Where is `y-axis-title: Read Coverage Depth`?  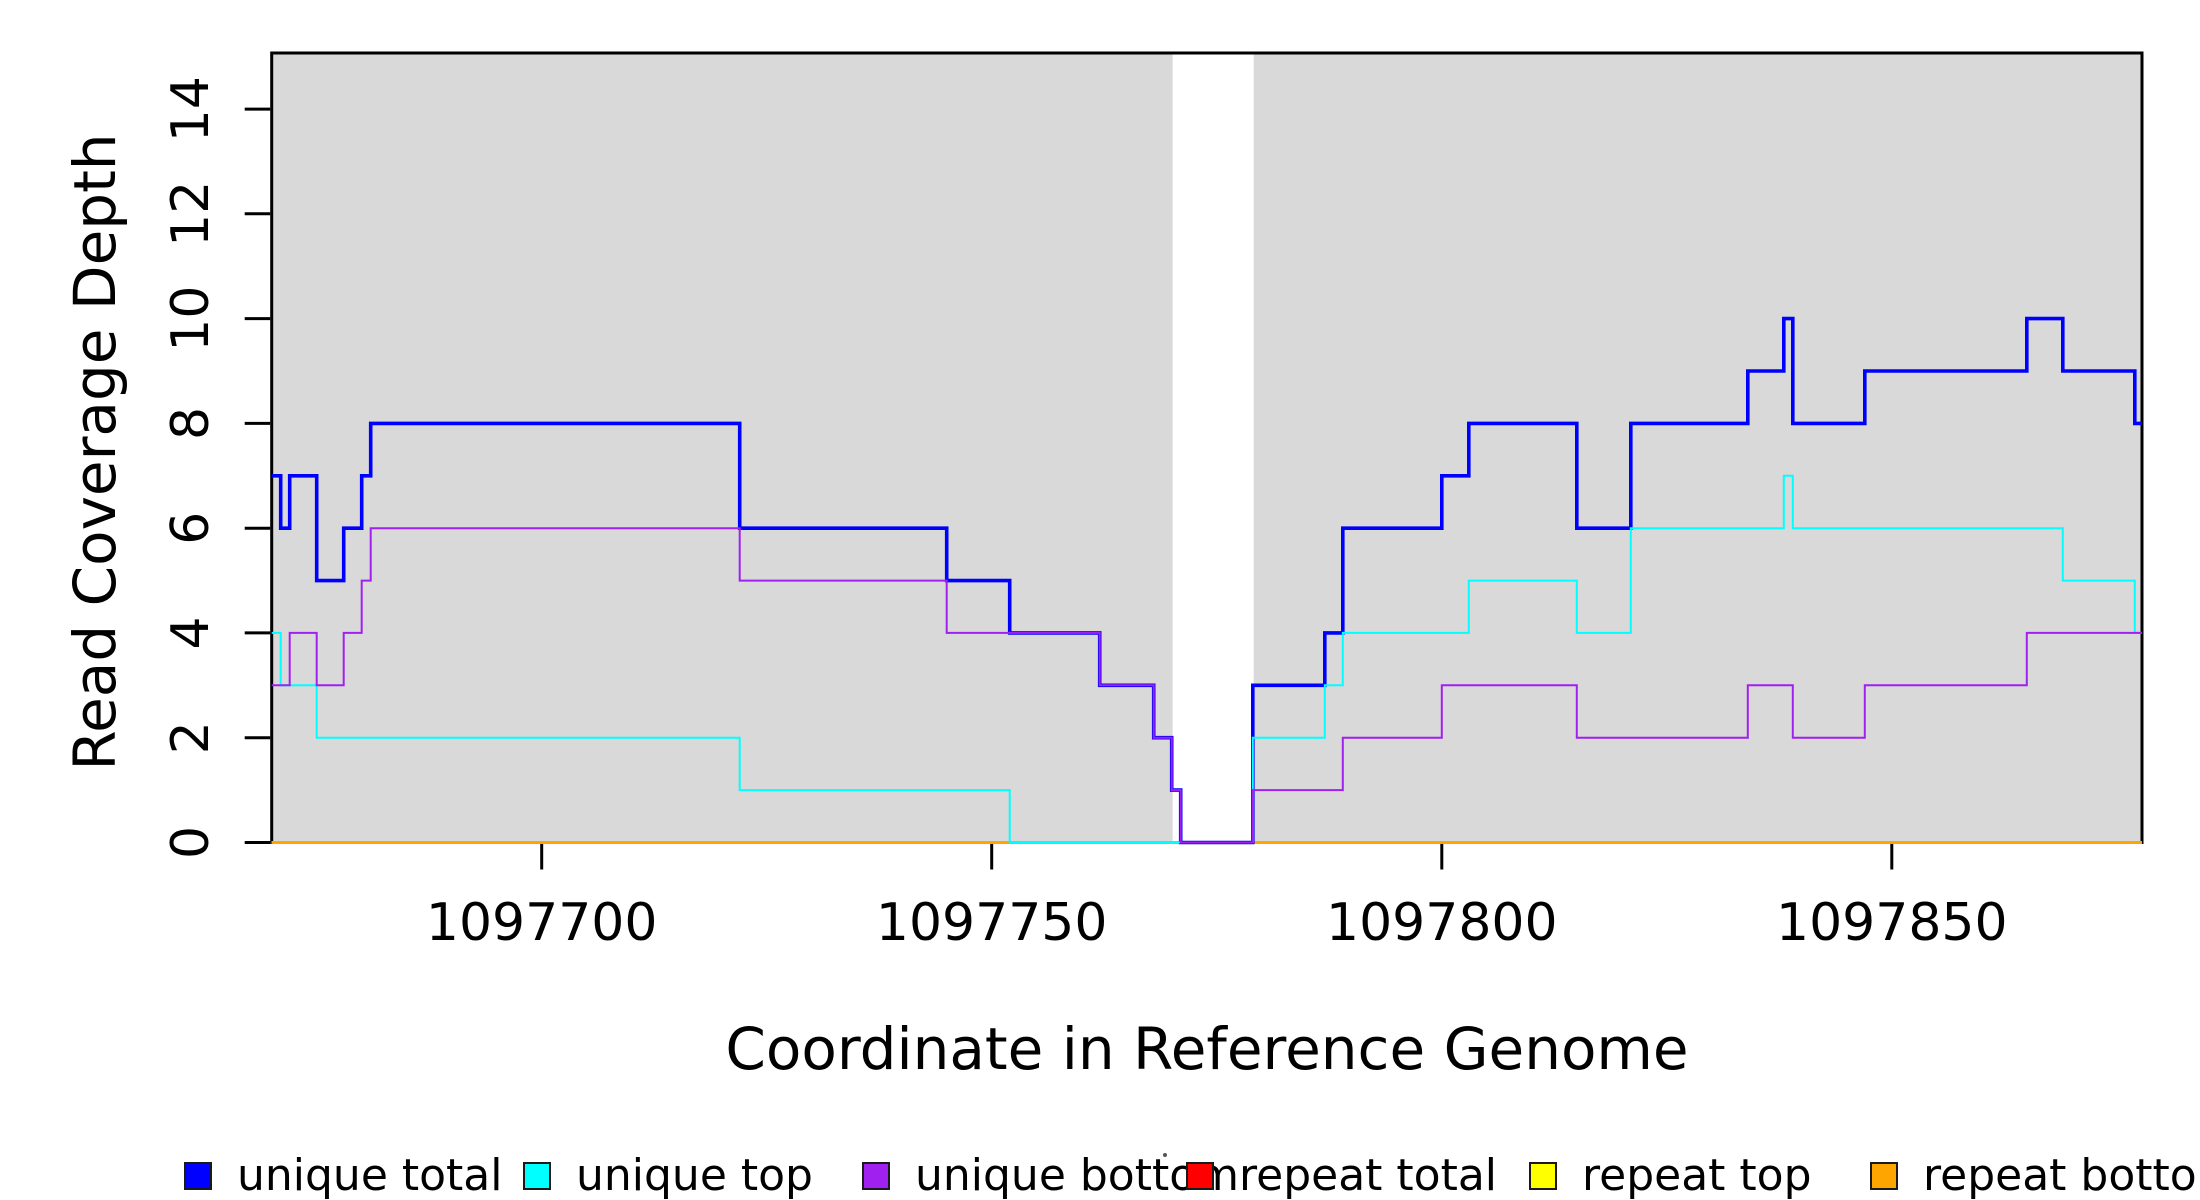
y-axis-title: Read Coverage Depth is located at coordinates (95, 452).